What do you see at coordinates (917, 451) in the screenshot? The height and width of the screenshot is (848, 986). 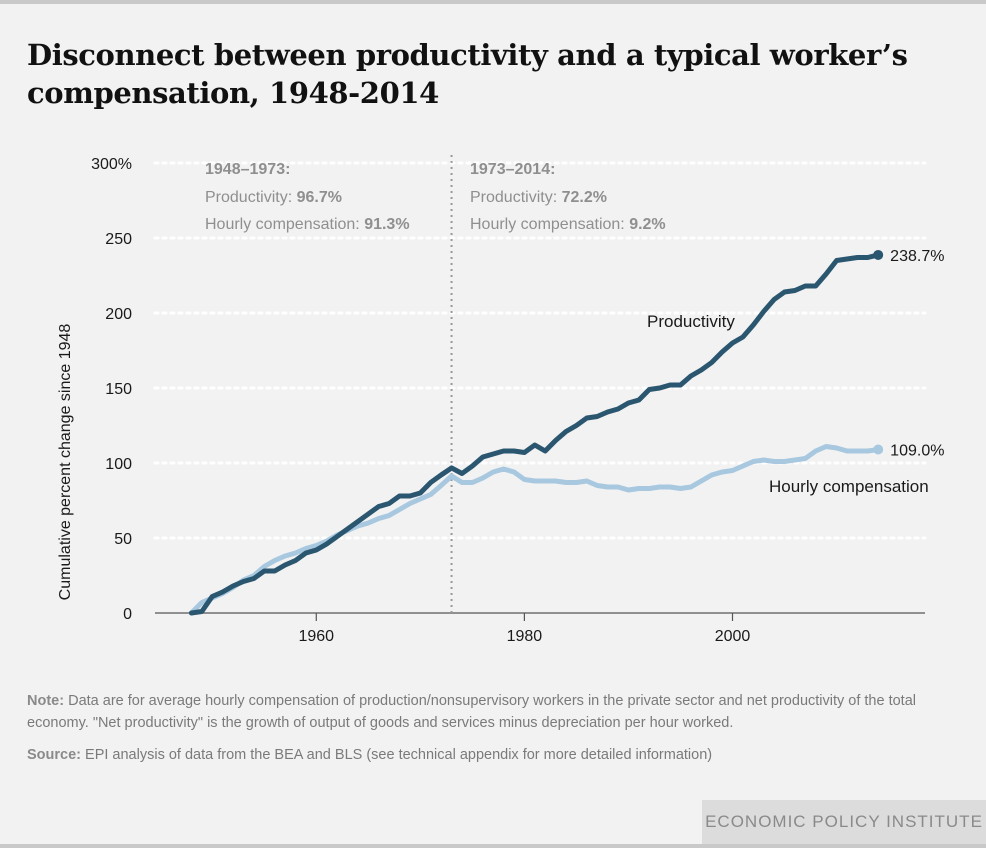 I see `hourly-compensation-end-label: 109.0%` at bounding box center [917, 451].